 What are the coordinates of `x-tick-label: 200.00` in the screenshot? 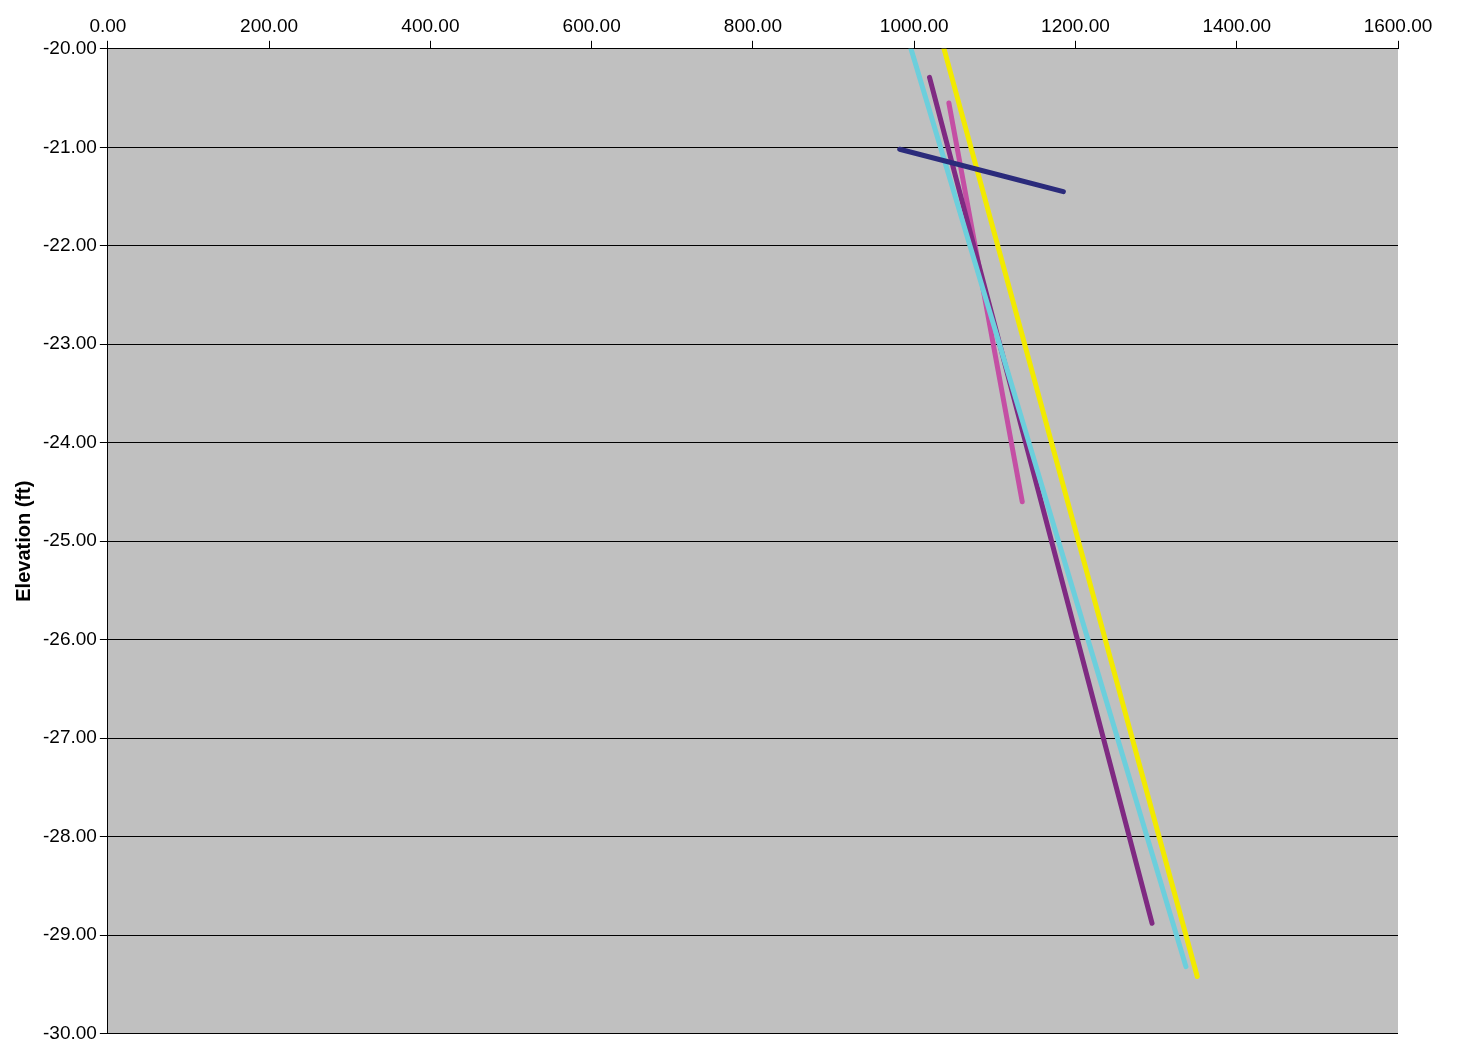 It's located at (269, 25).